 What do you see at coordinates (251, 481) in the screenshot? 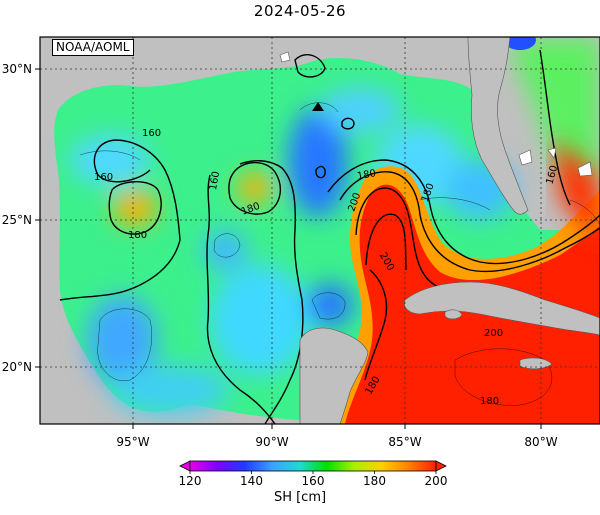
I see `colorbar-tick-label: 140` at bounding box center [251, 481].